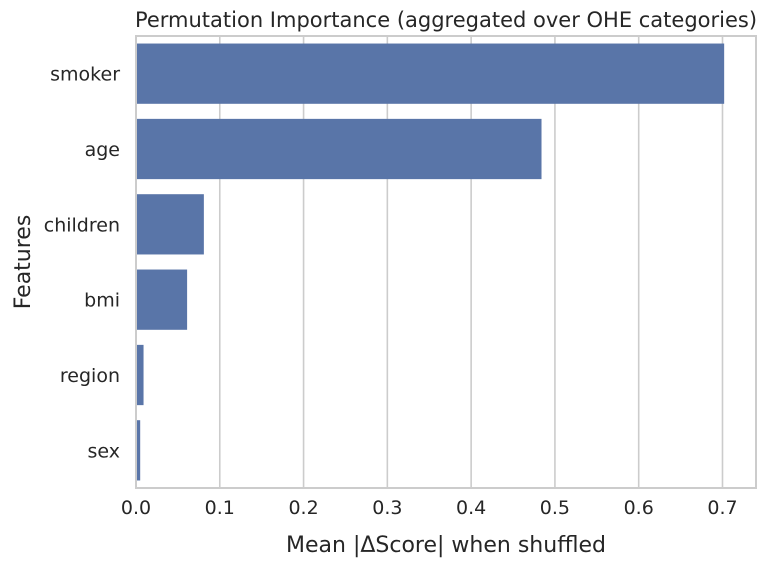  What do you see at coordinates (339, 149) in the screenshot?
I see `bar-age` at bounding box center [339, 149].